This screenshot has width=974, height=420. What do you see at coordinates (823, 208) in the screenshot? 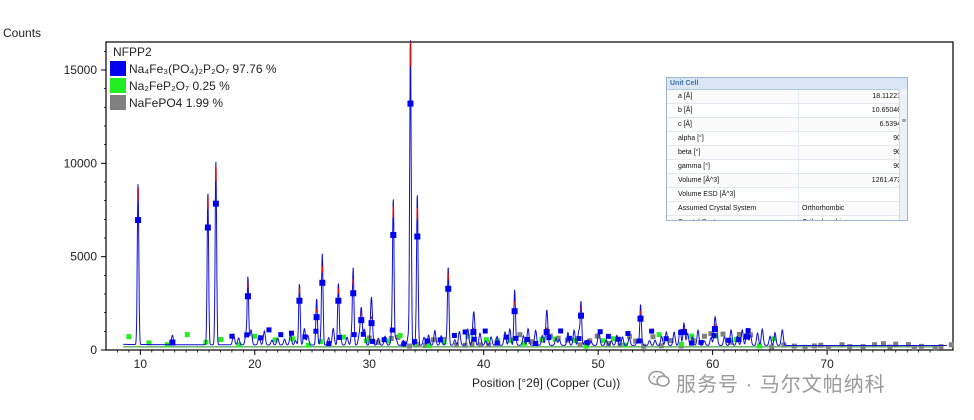
I see `unit-cell-value: Orthorhombic` at bounding box center [823, 208].